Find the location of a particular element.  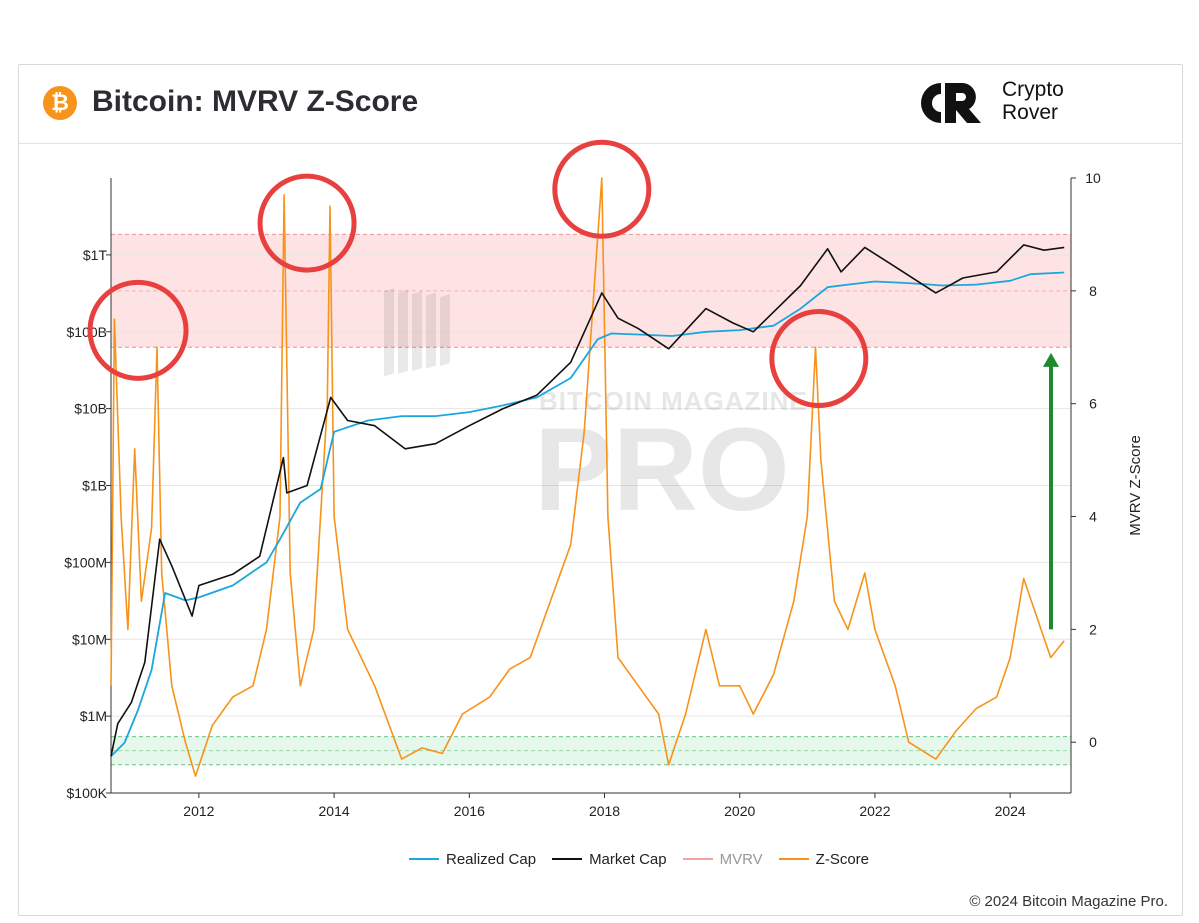

x-tick-label: 2018 is located at coordinates (604, 811).